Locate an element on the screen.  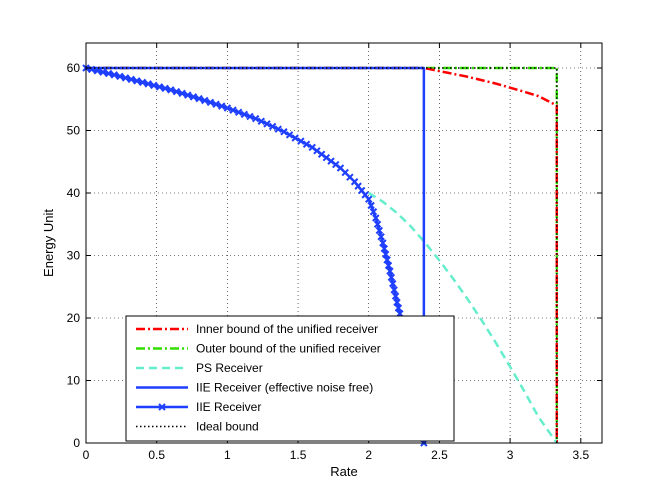
legend-item-inner-bound-of-the-unified-receiver: Inner bound of the unified receiver is located at coordinates (257, 329).